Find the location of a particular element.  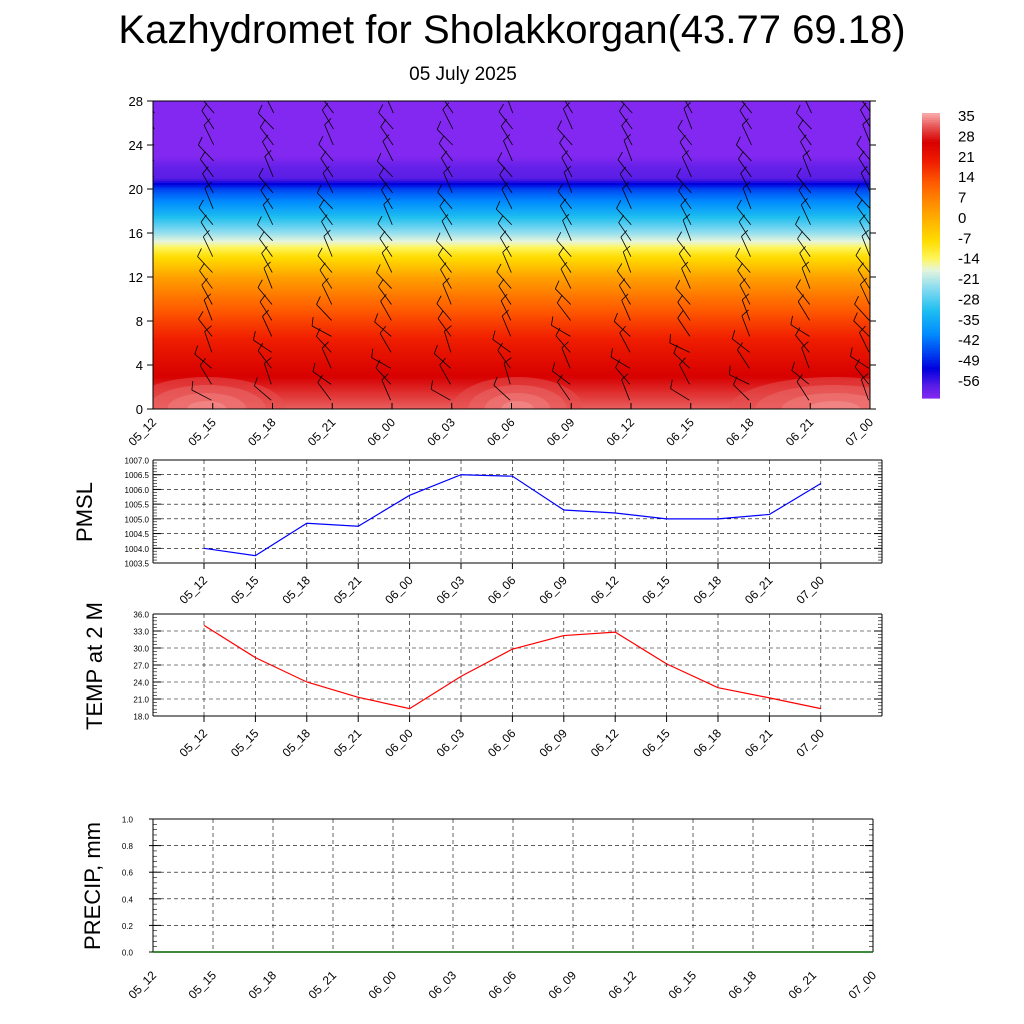

x-tick-label: 05_12 is located at coordinates (143, 432).